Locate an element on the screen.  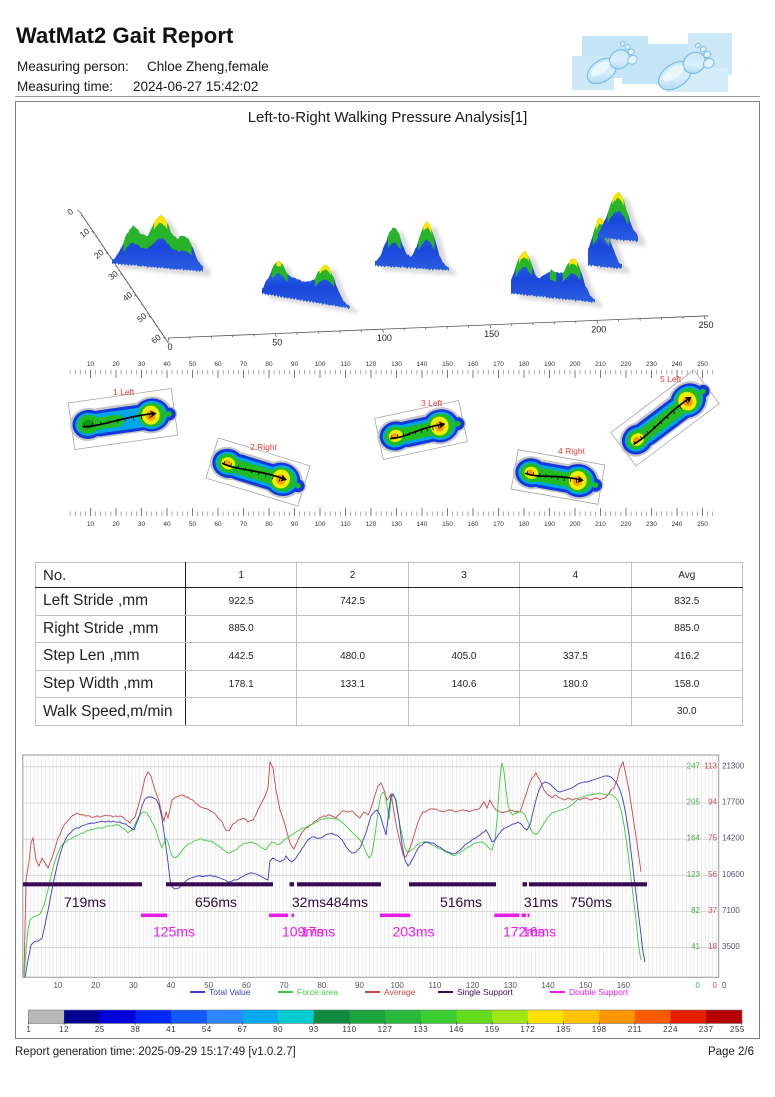
svg-text: 127 is located at coordinates (385, 1029).